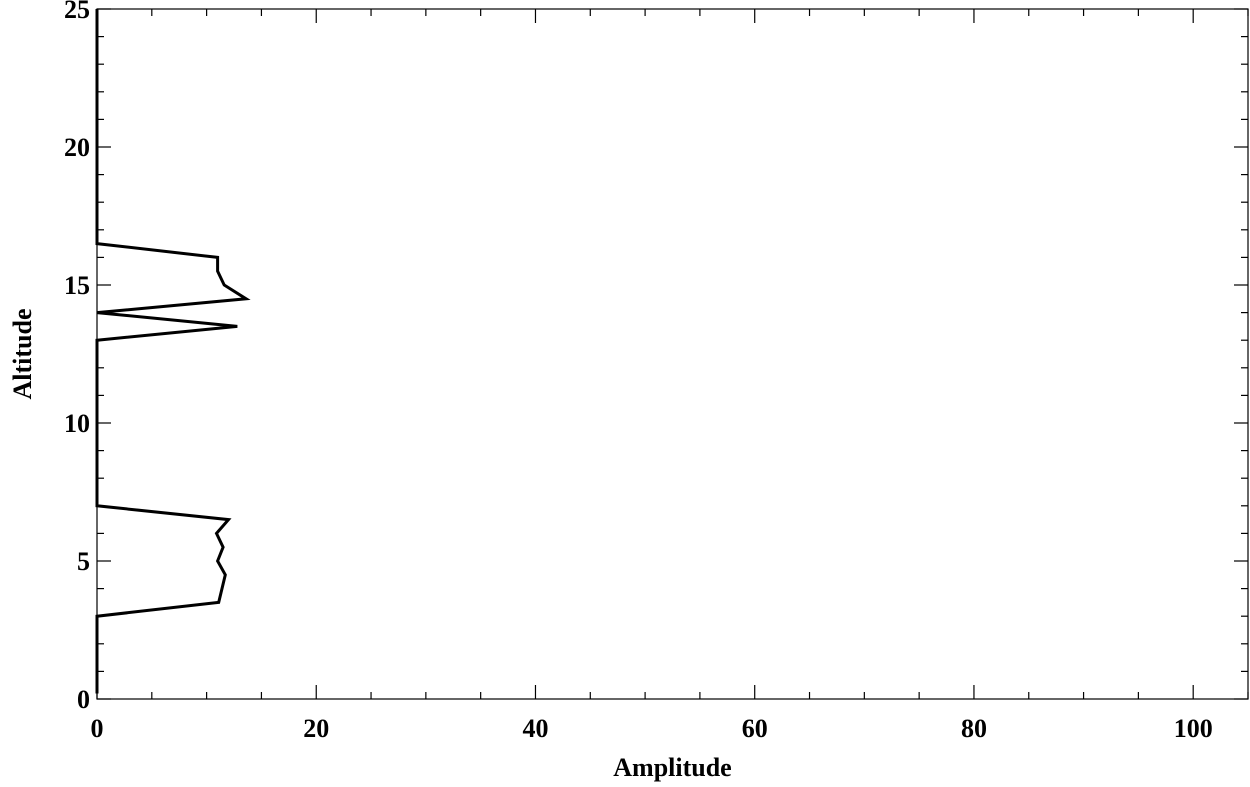 The height and width of the screenshot is (787, 1250). I want to click on y-axis-title: Altitude, so click(22, 354).